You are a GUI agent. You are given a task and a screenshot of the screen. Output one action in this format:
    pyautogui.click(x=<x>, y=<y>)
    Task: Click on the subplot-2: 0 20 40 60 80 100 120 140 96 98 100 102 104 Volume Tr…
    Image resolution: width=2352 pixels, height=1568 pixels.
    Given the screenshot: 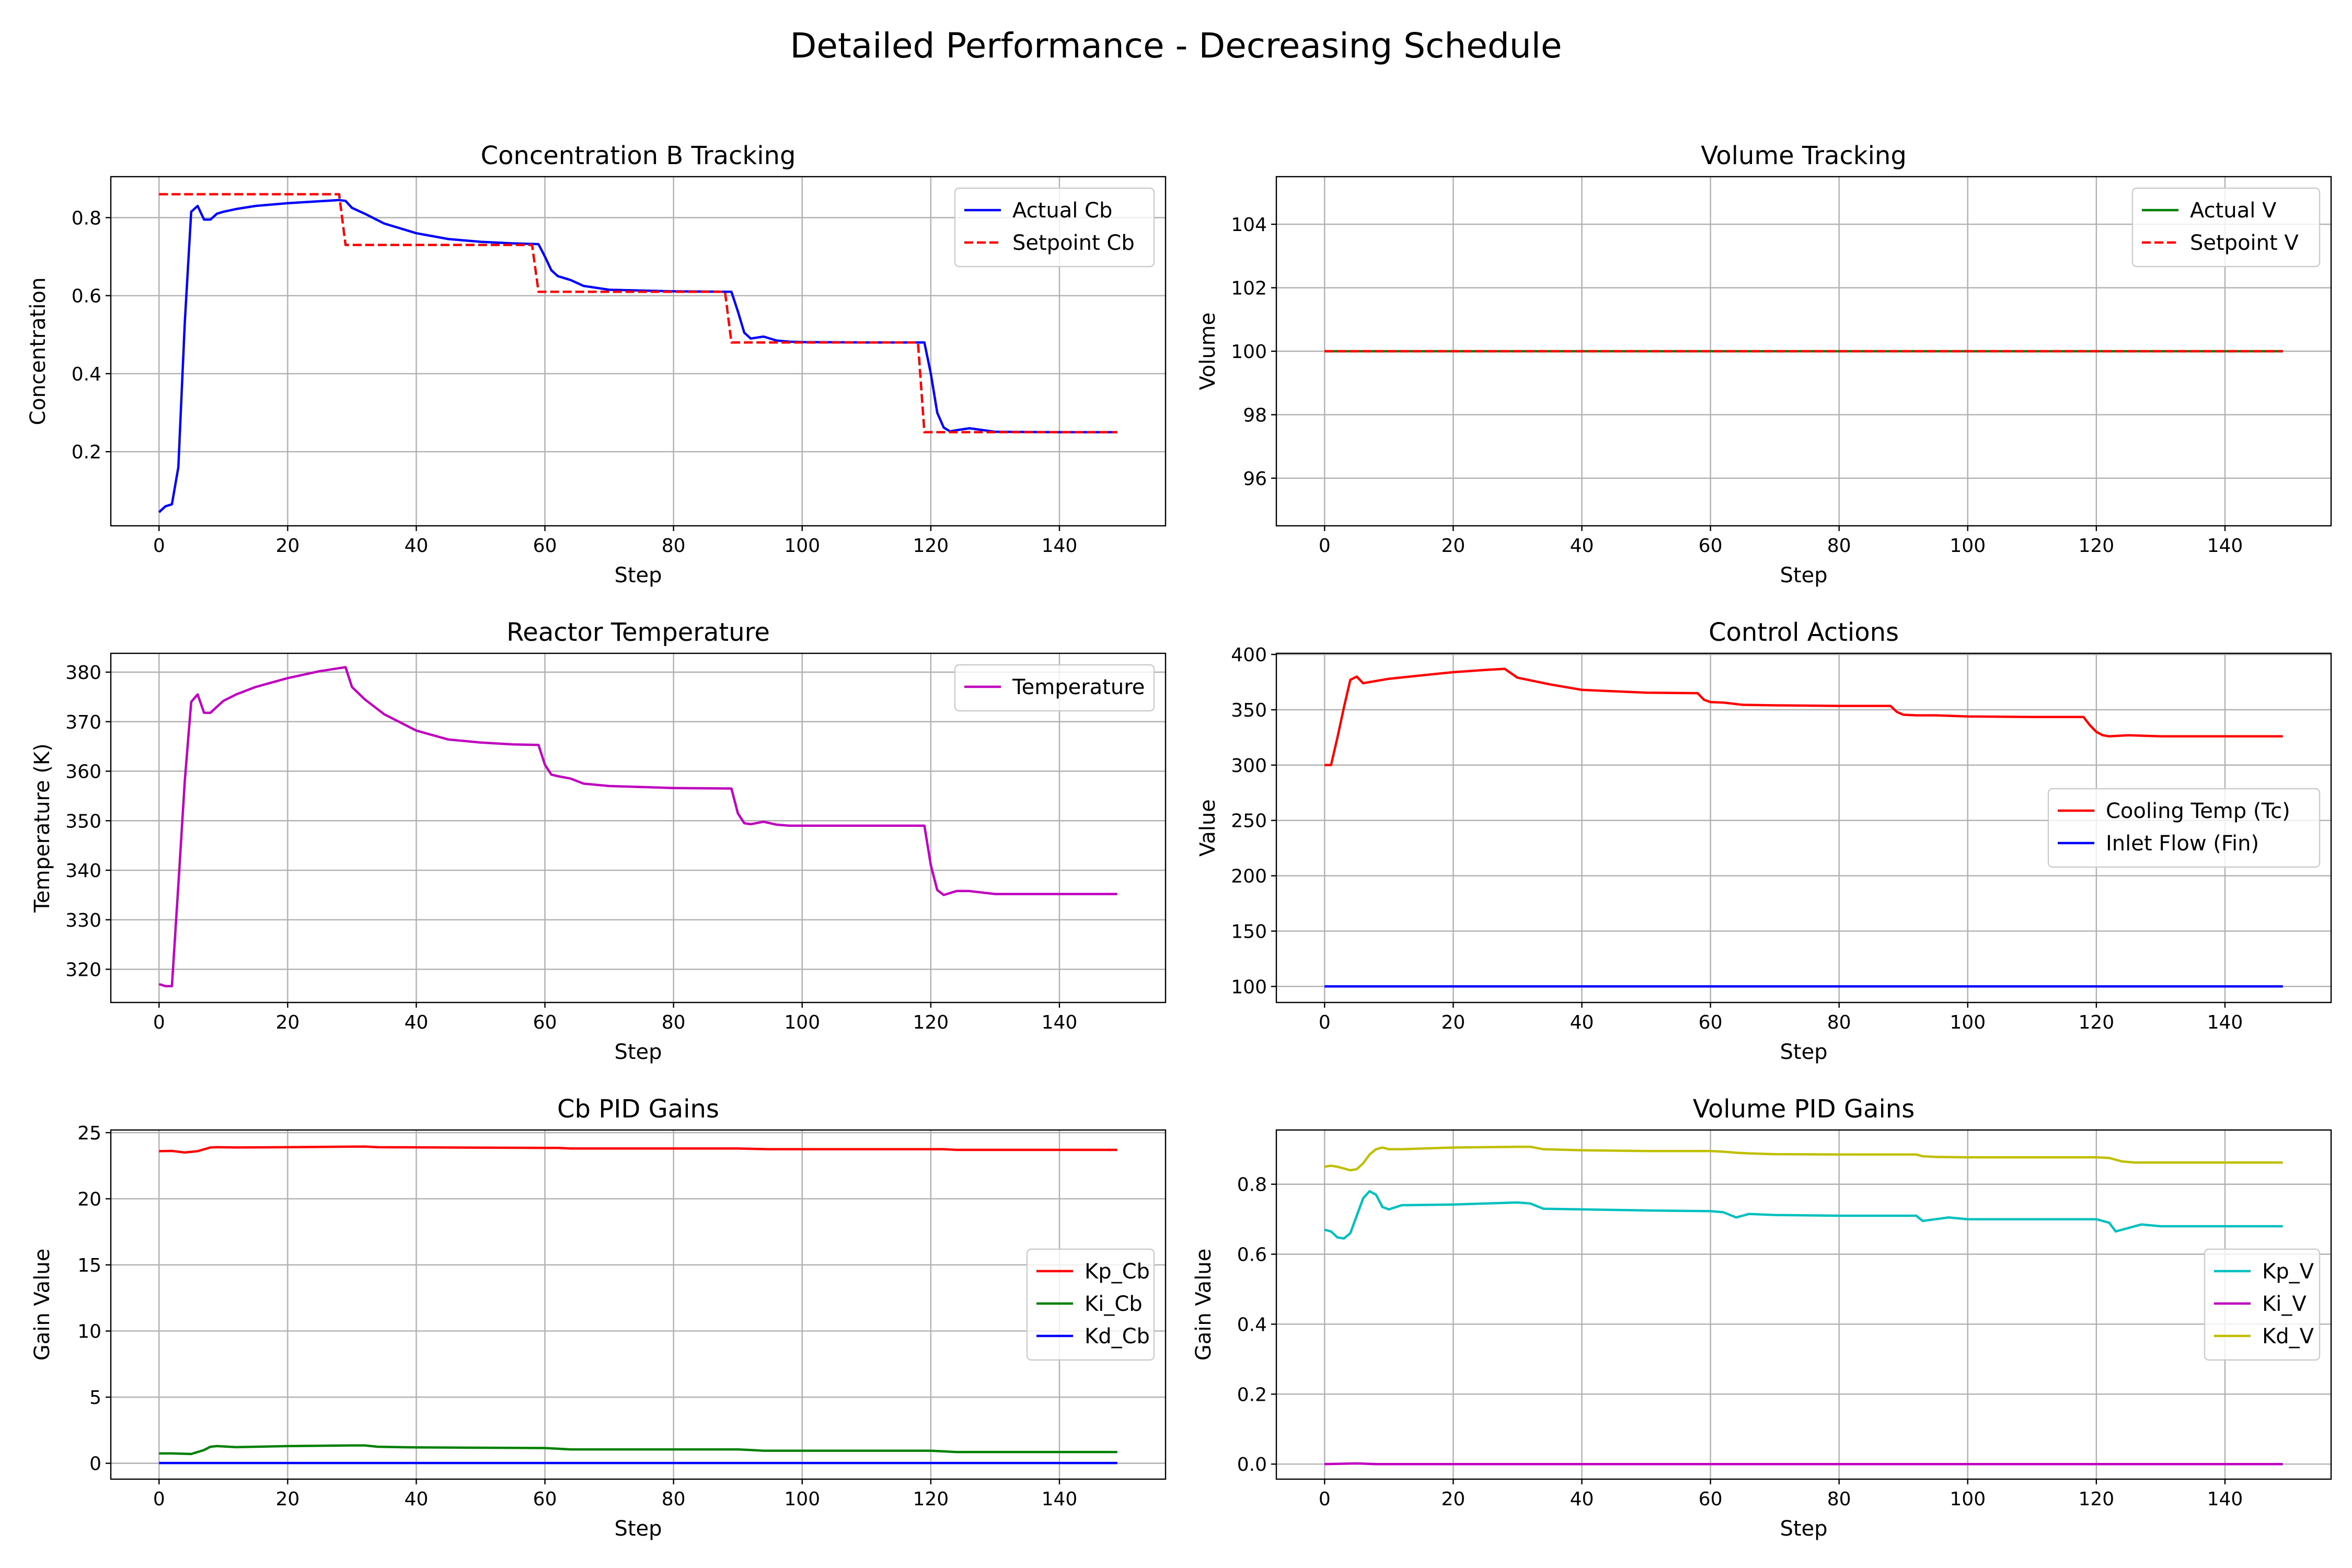 What is the action you would take?
    pyautogui.click(x=1764, y=364)
    